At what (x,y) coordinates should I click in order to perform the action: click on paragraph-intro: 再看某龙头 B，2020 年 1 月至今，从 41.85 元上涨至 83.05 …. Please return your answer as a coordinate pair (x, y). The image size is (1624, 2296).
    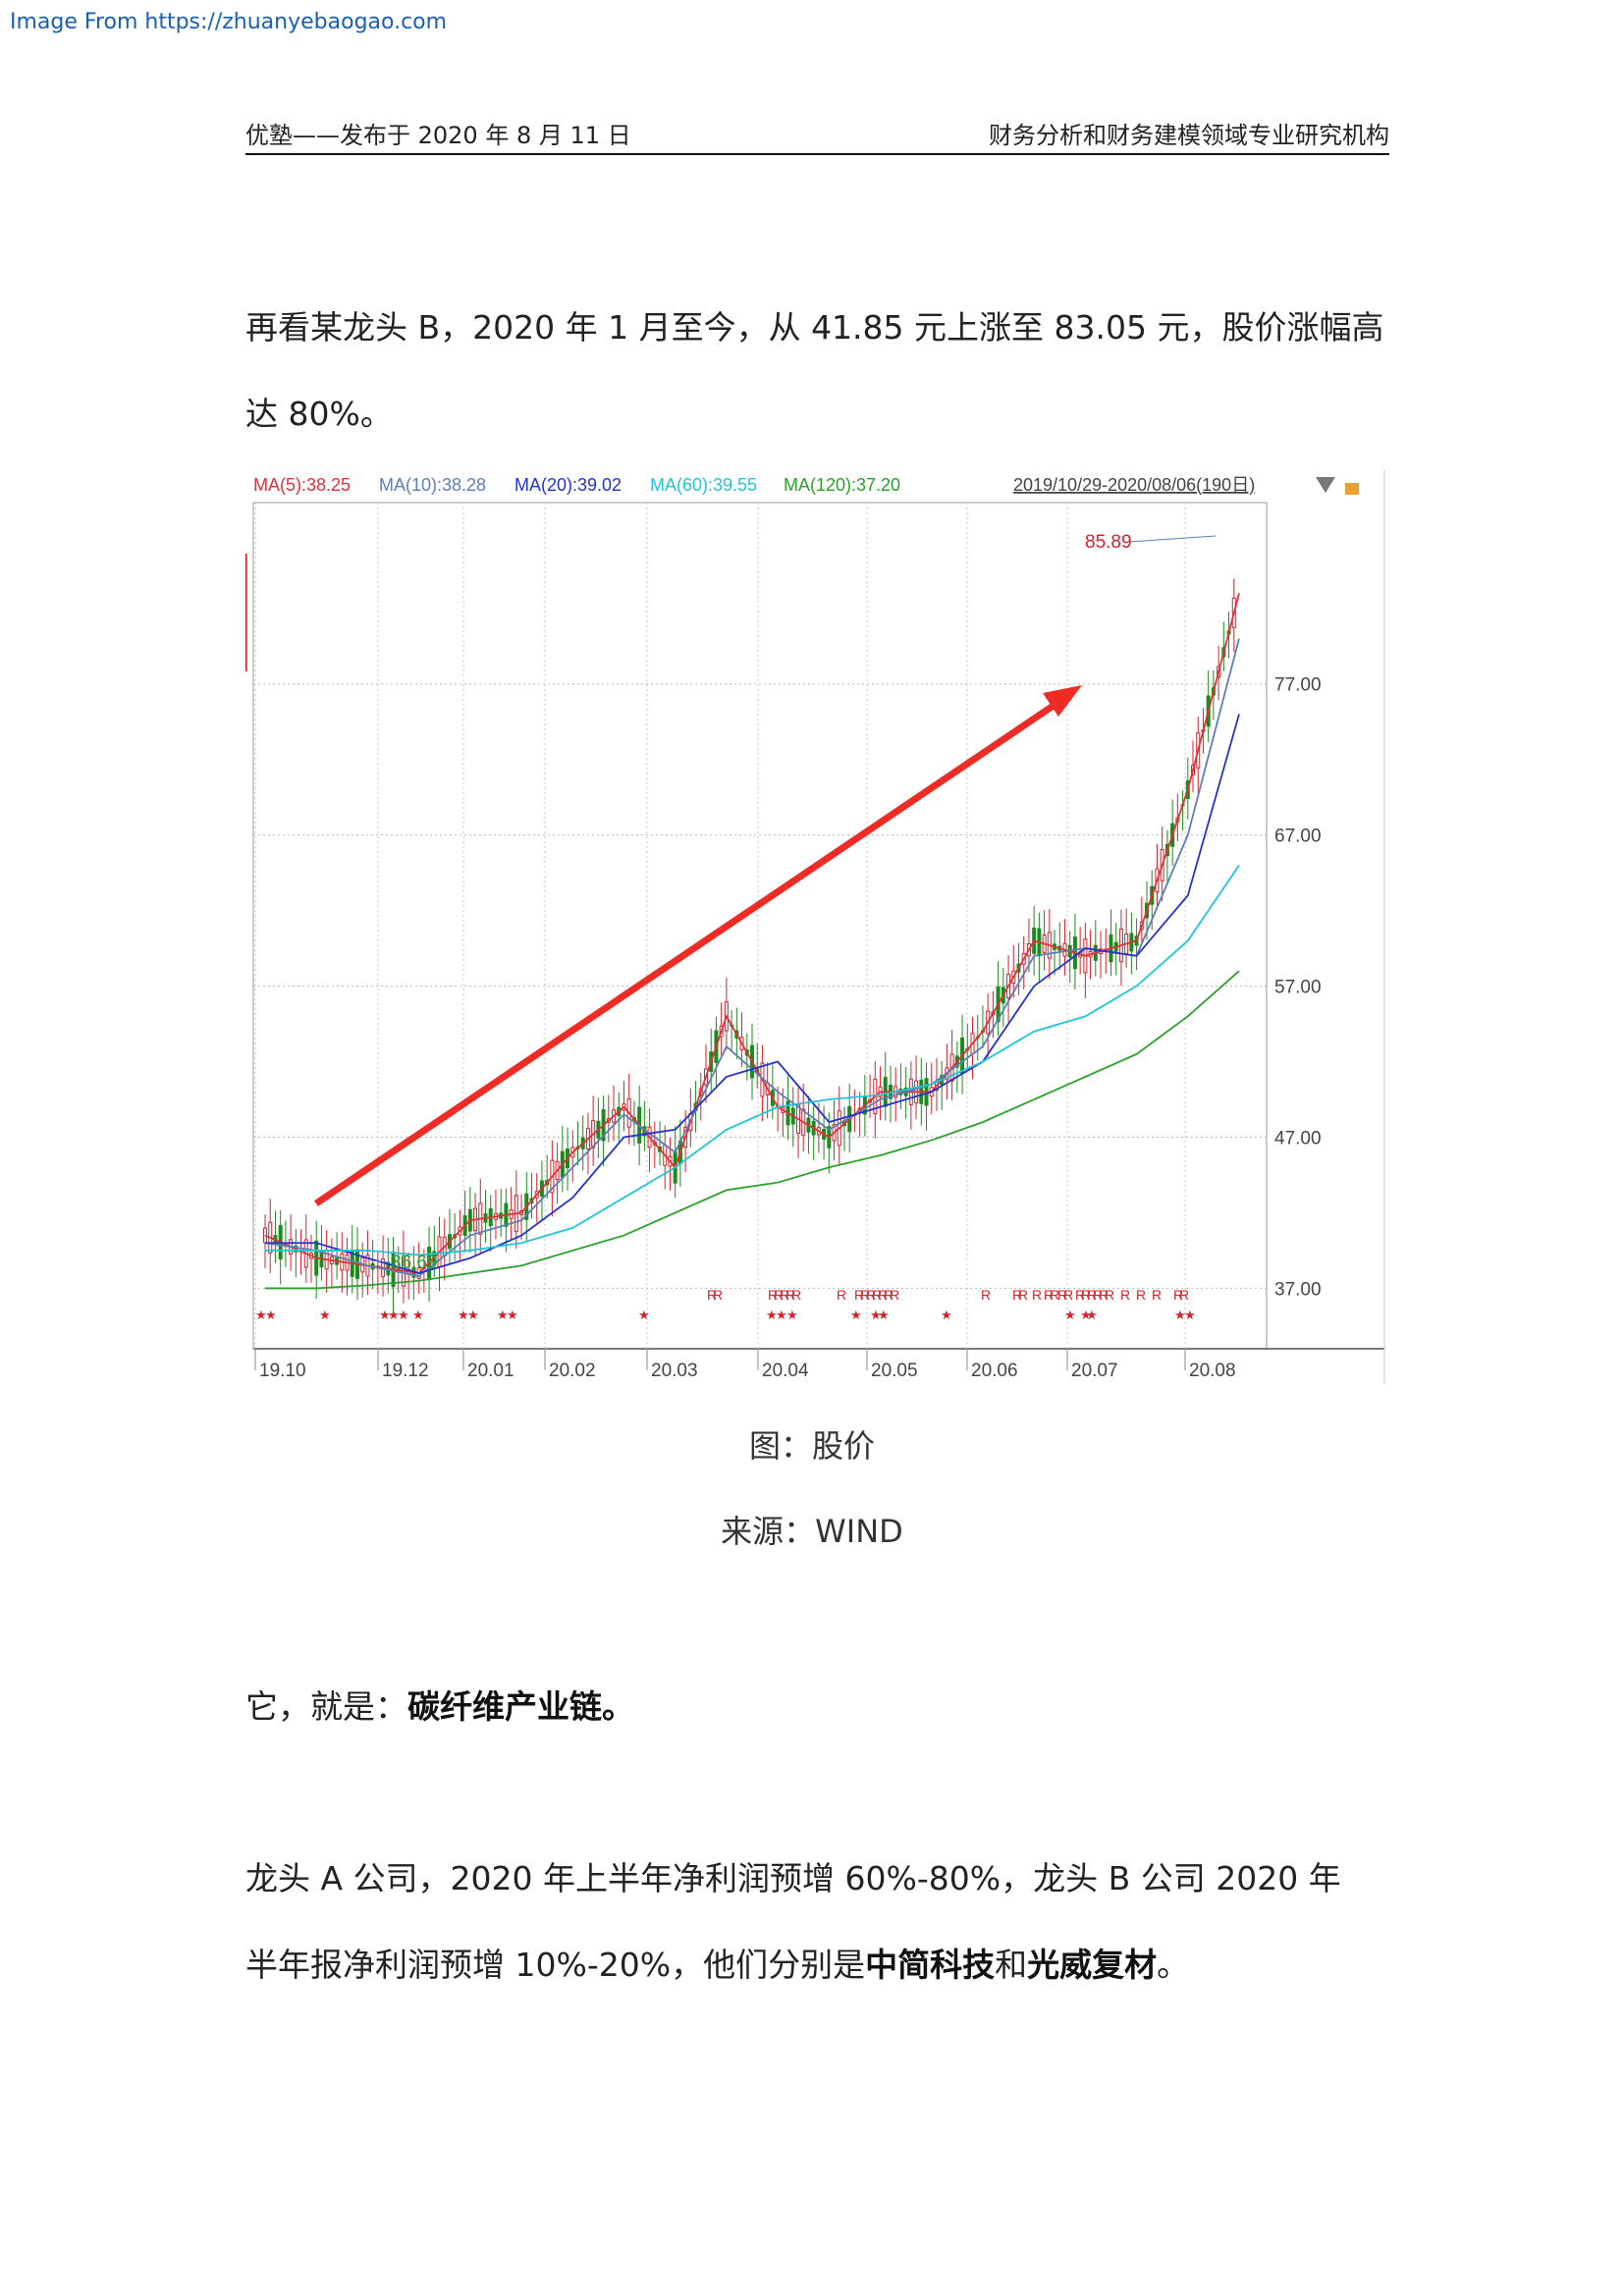
    Looking at the image, I should click on (819, 371).